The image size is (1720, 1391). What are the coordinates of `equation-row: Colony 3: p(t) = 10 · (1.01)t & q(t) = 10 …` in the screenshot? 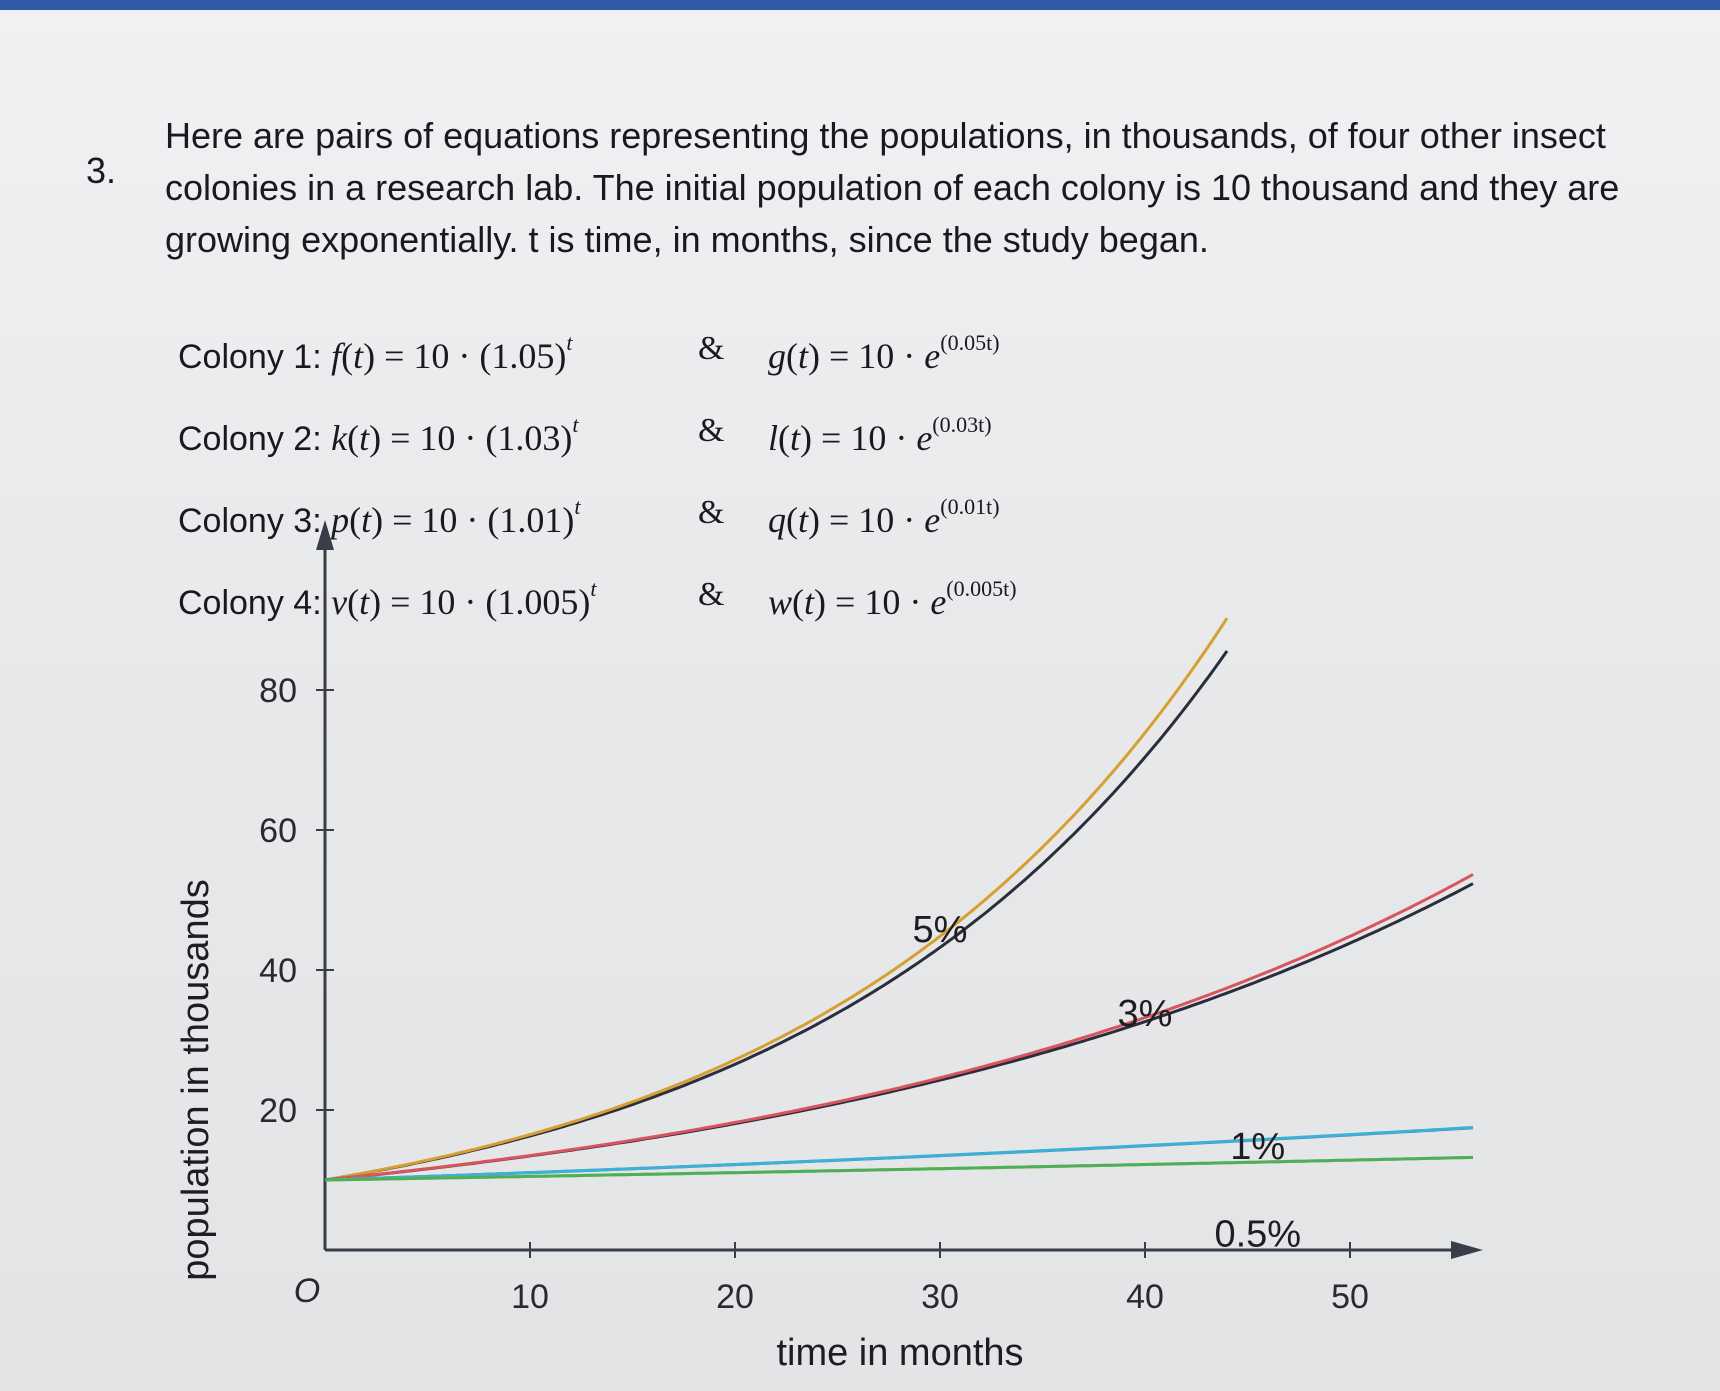 It's located at (589, 519).